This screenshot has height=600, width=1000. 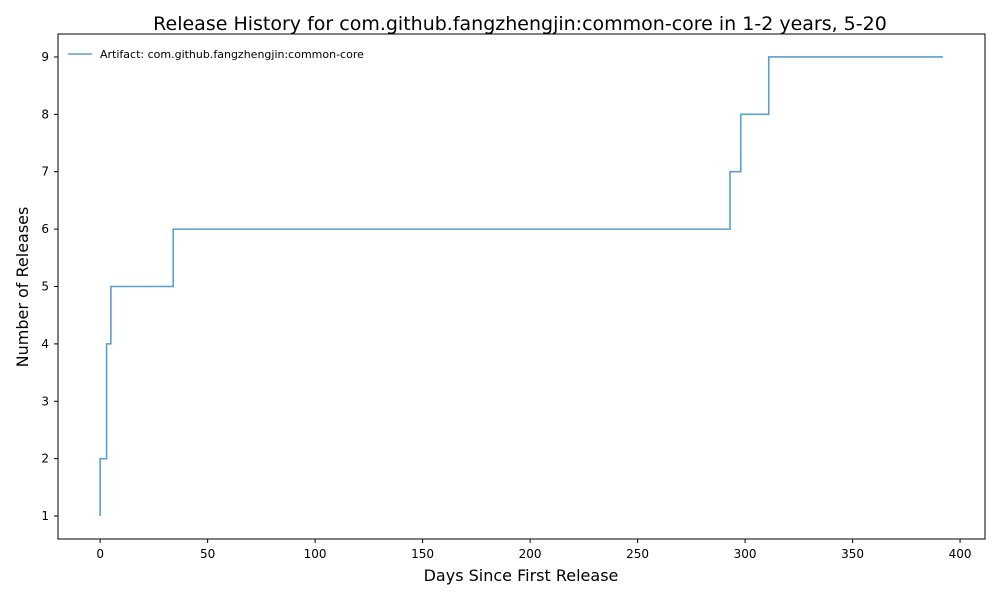 What do you see at coordinates (745, 554) in the screenshot?
I see `x-tick-label: 300` at bounding box center [745, 554].